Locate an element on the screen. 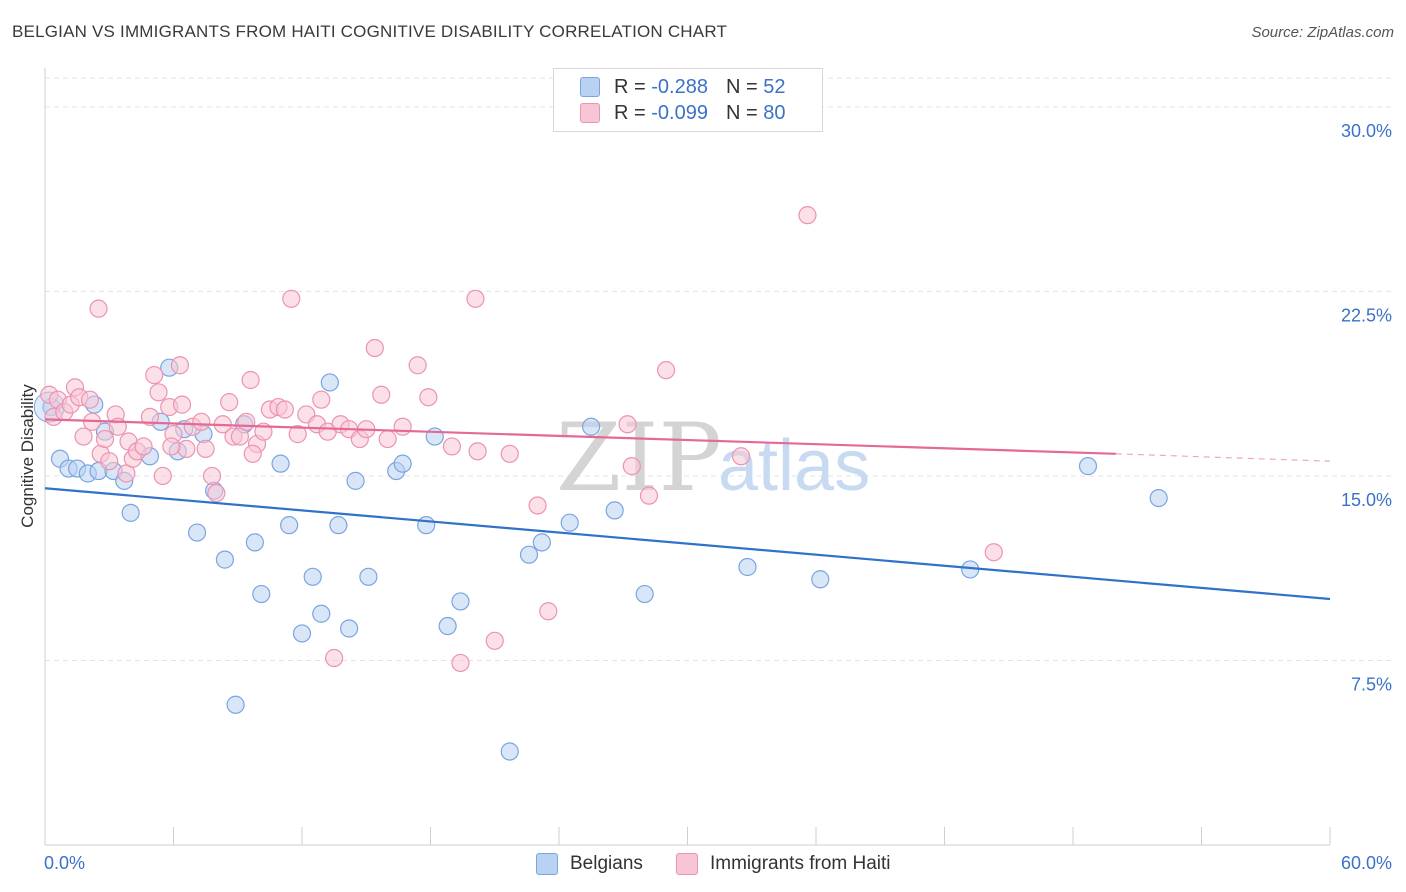 The width and height of the screenshot is (1406, 892). legend-r-value: -0.288 is located at coordinates (679, 86).